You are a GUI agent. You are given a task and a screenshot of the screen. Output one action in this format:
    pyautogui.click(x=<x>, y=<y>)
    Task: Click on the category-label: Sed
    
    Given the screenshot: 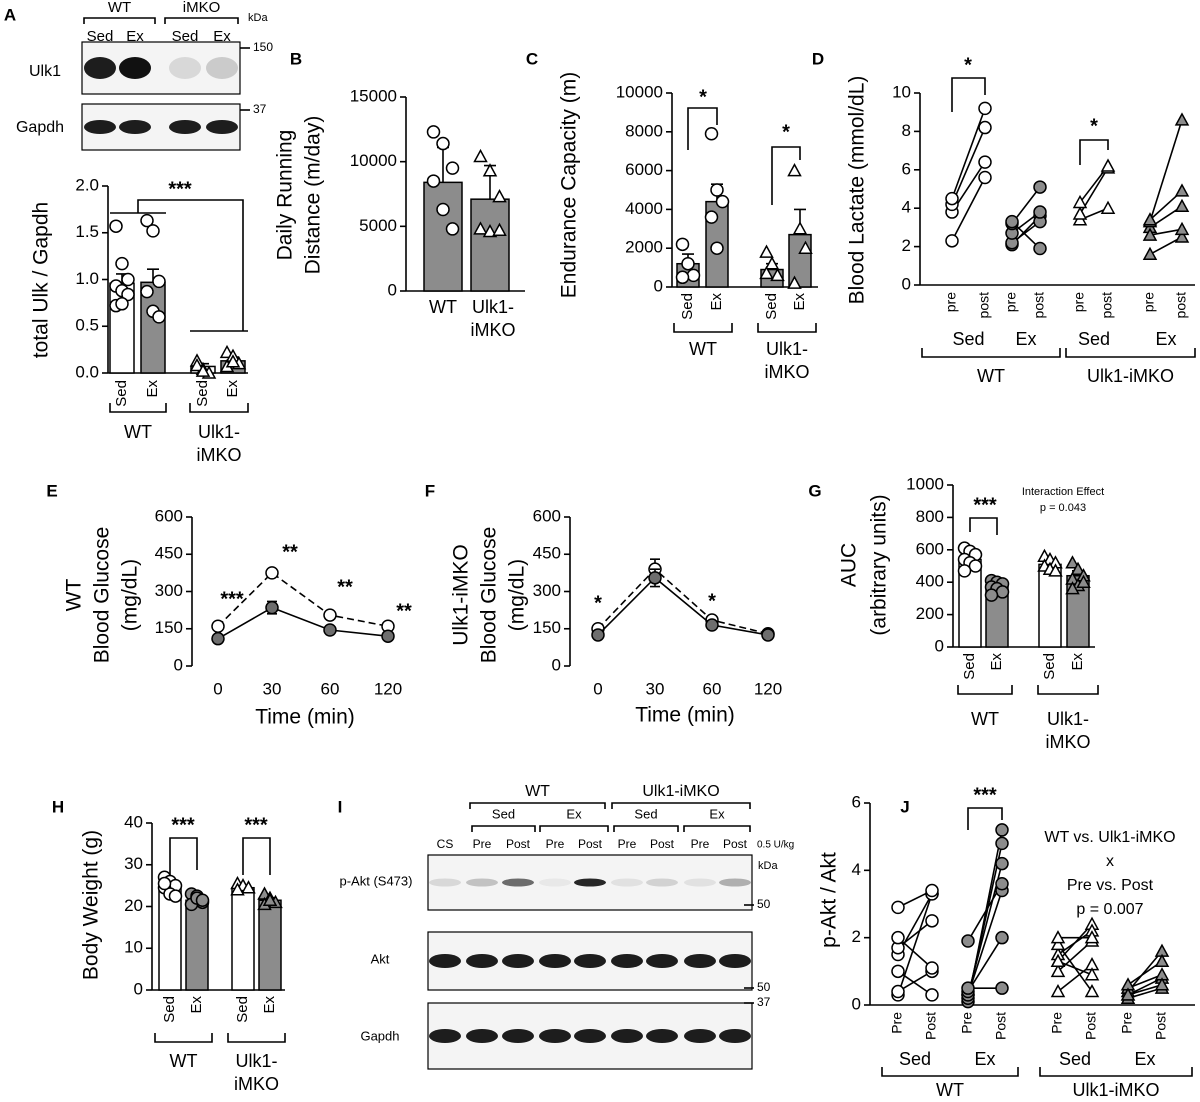 What is the action you would take?
    pyautogui.click(x=169, y=1009)
    